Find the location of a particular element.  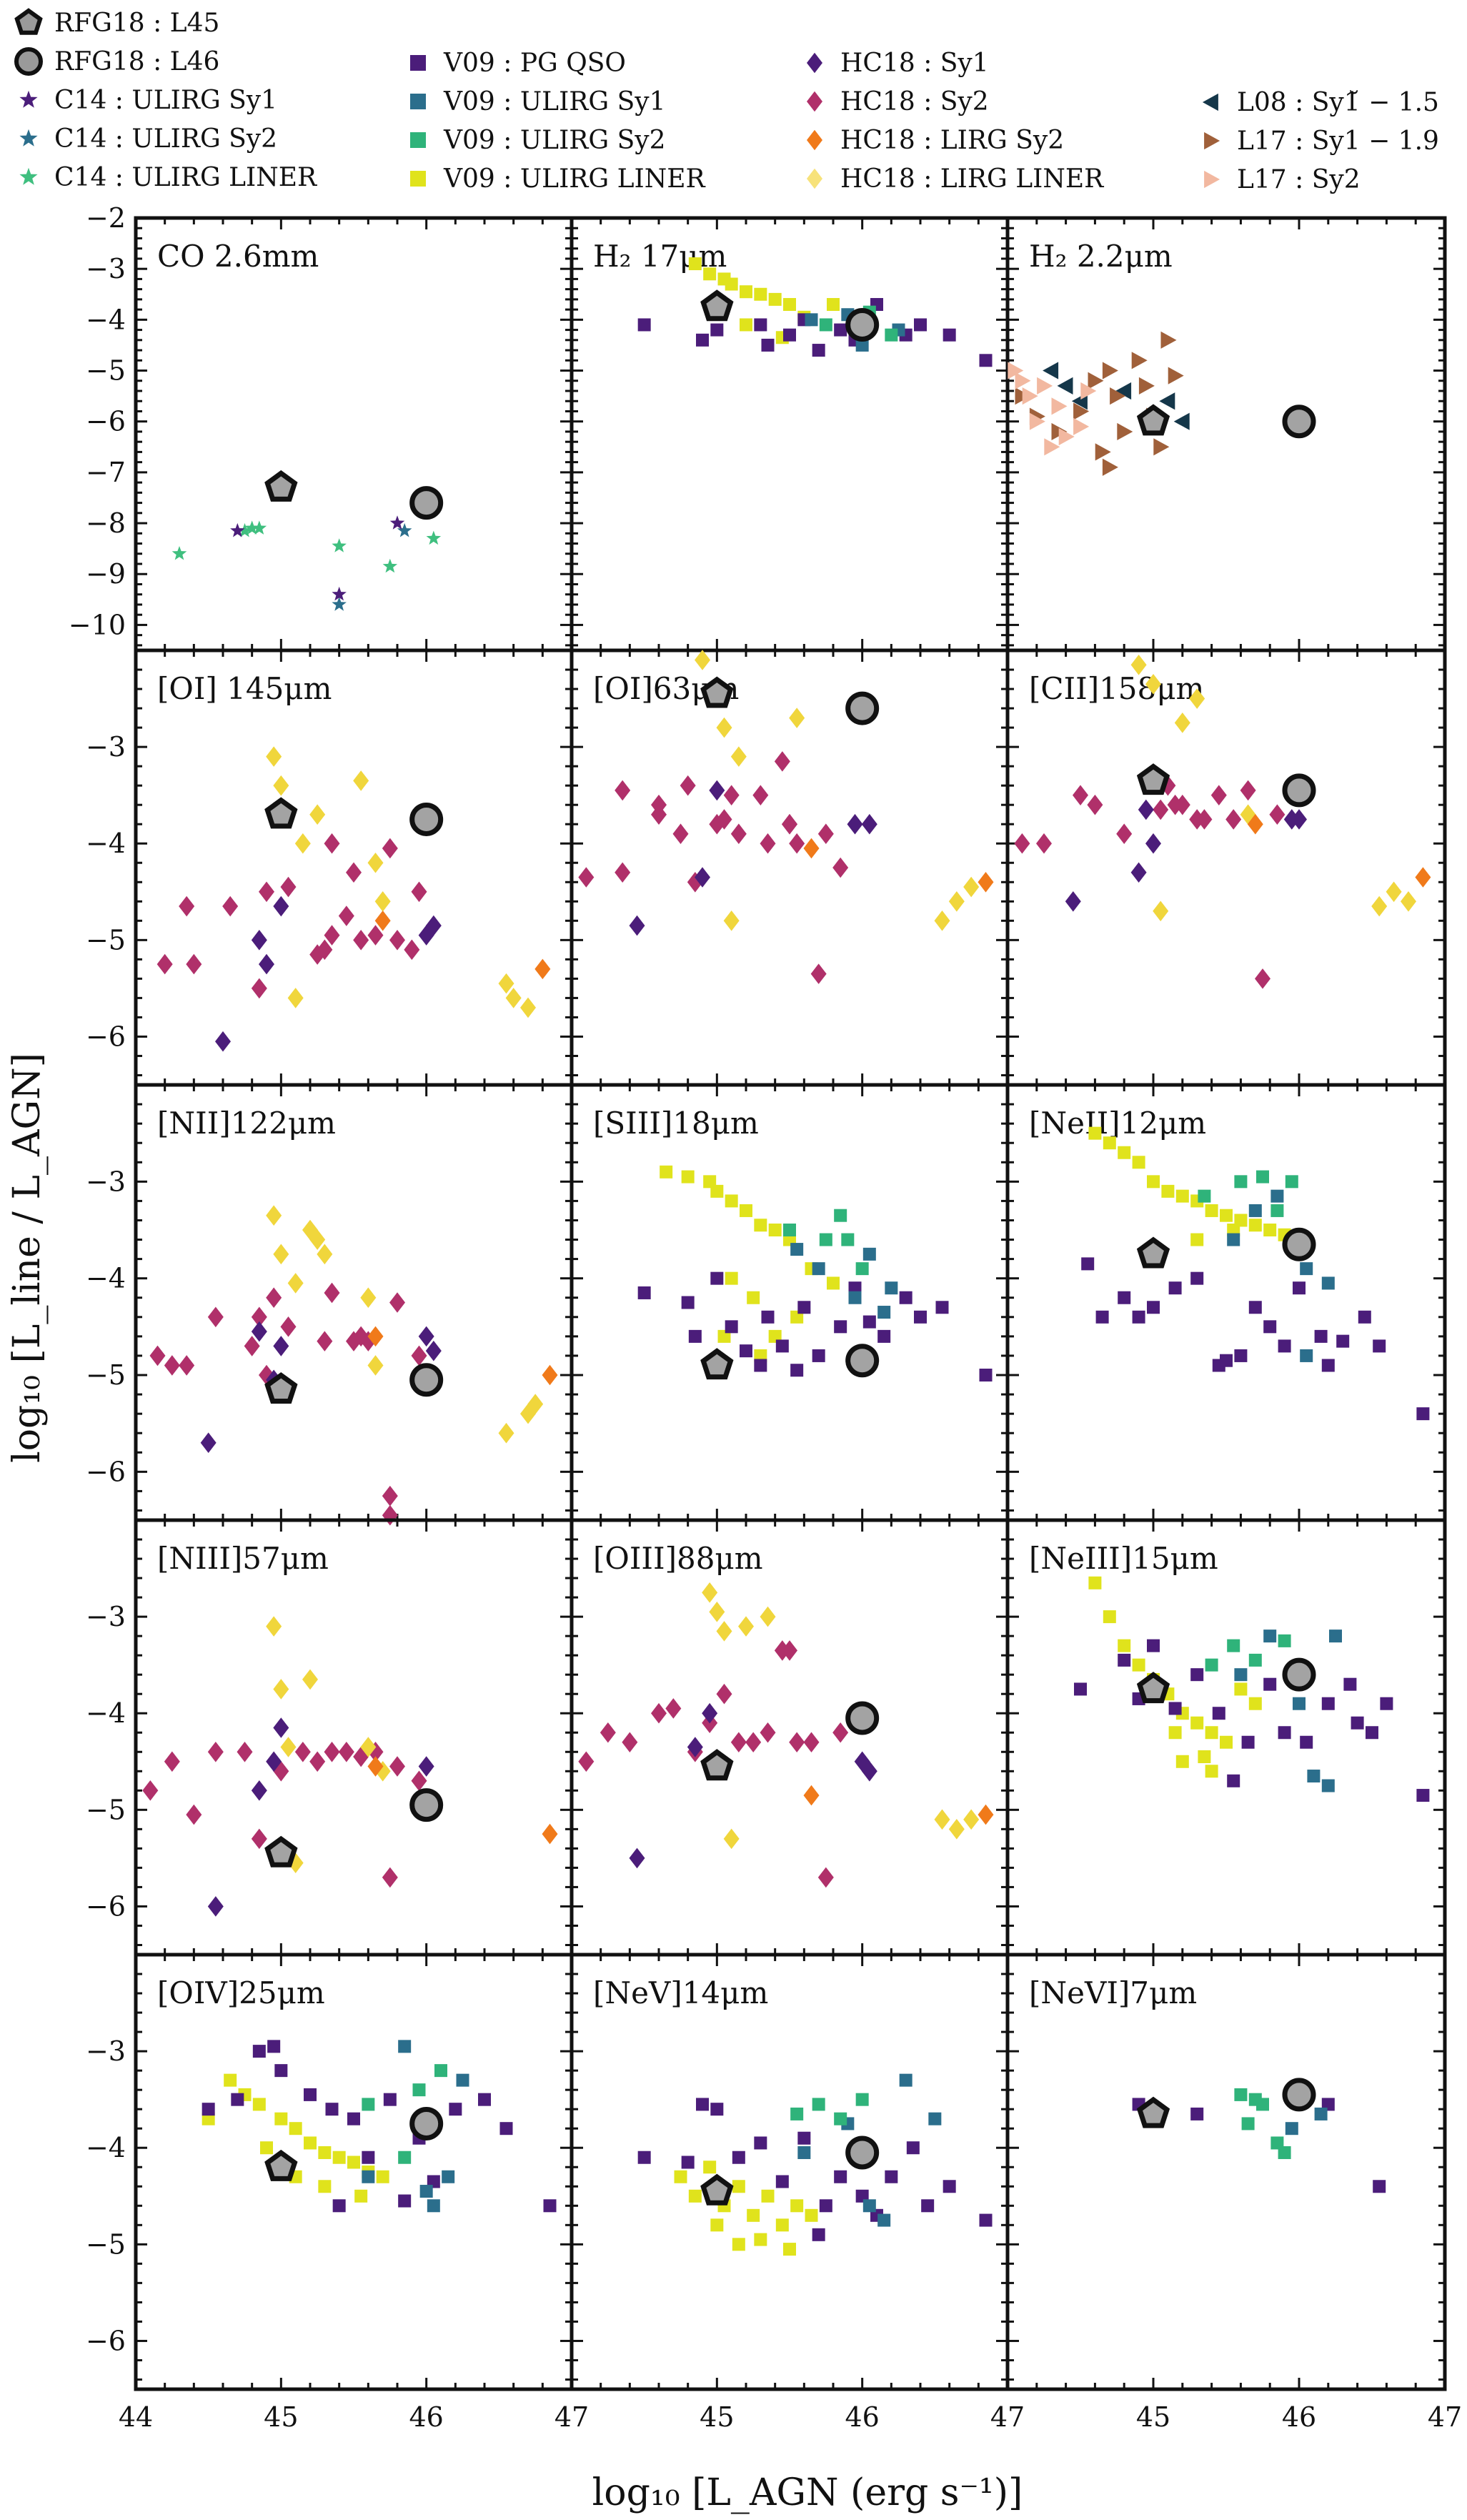

panel-title: [SIII]18μm is located at coordinates (676, 1123).